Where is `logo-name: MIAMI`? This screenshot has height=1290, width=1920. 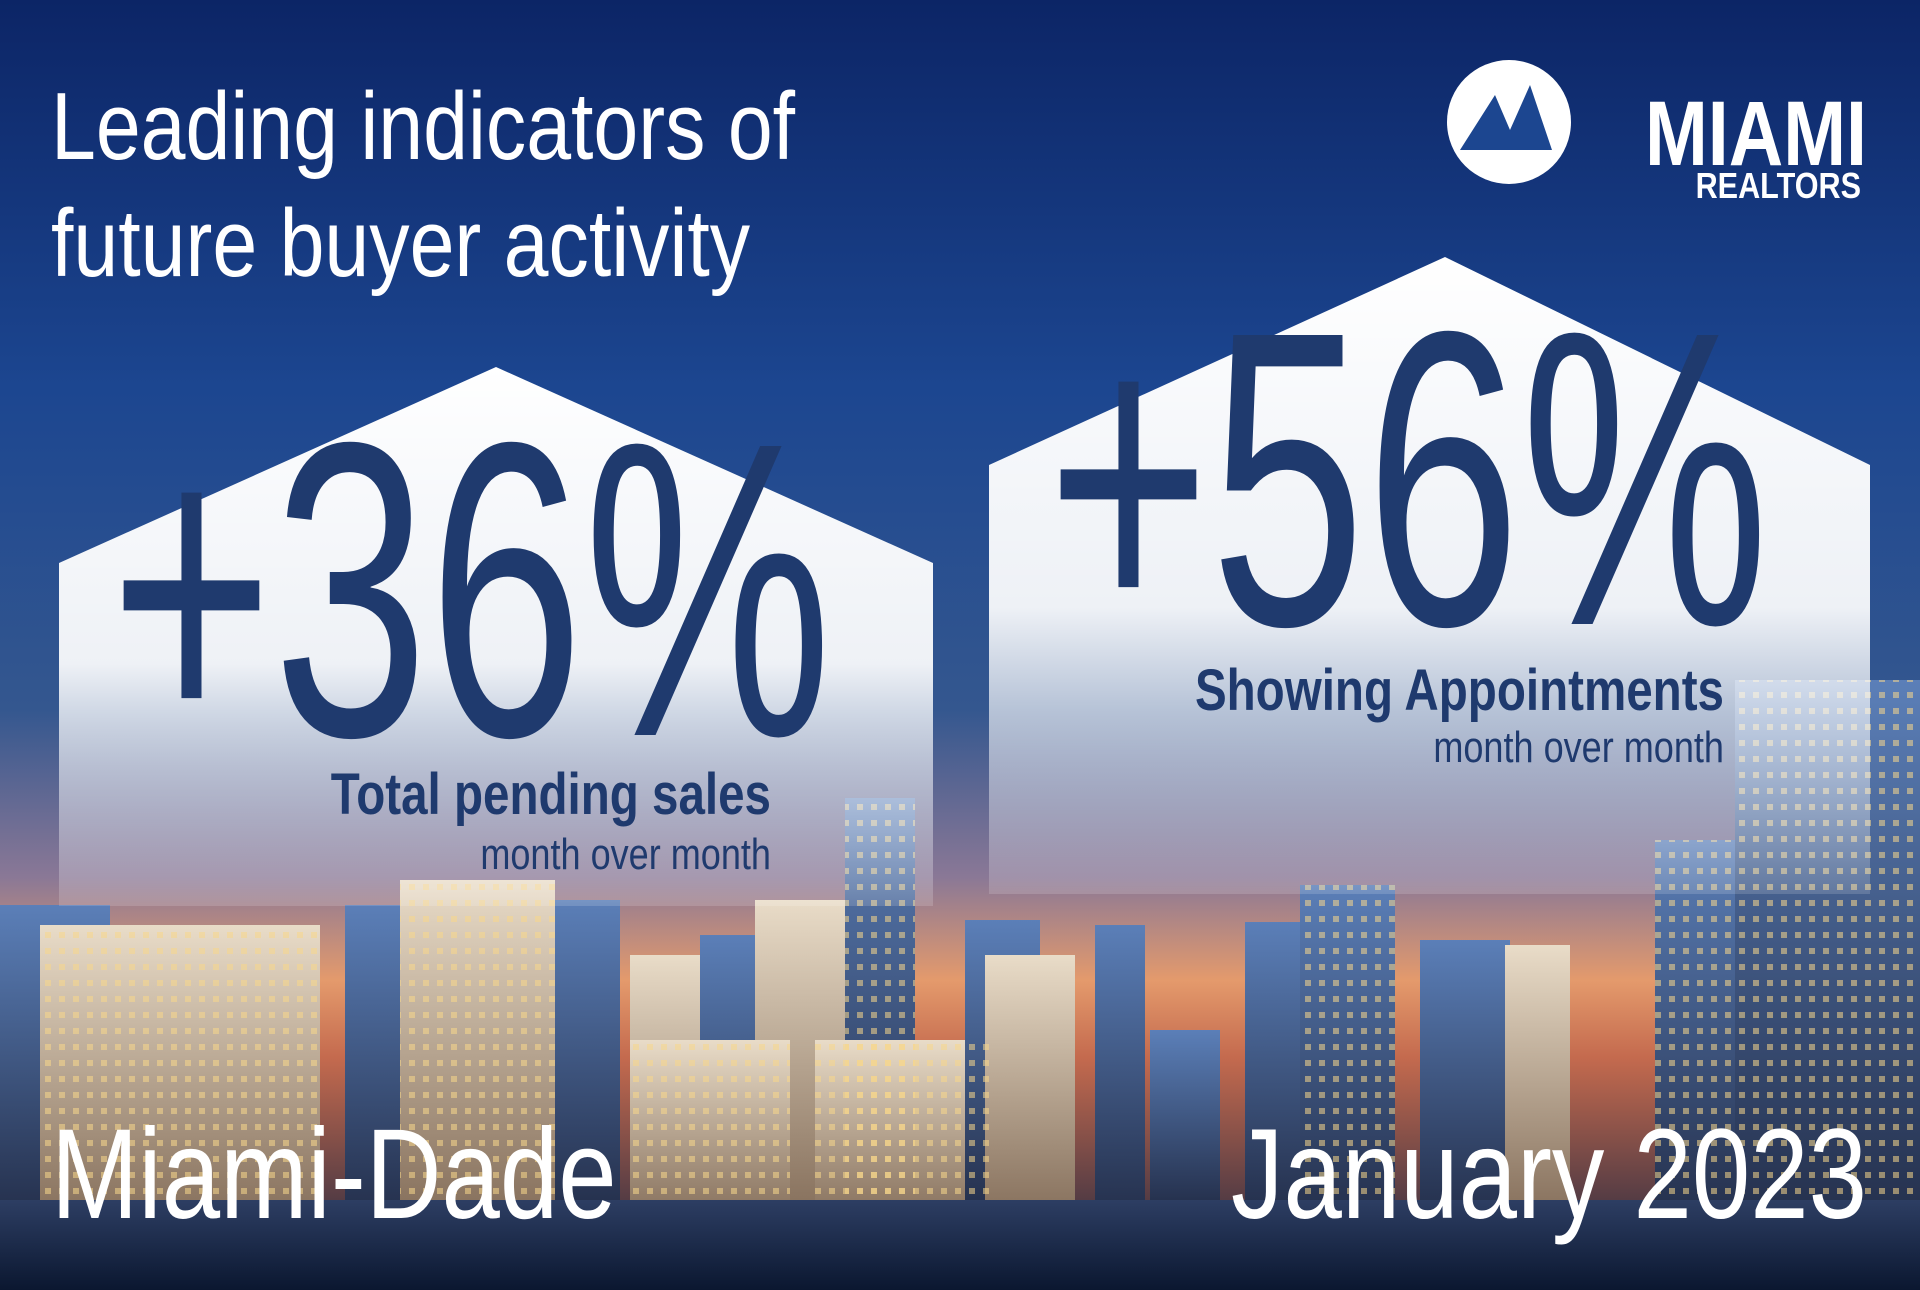
logo-name: MIAMI is located at coordinates (1756, 133).